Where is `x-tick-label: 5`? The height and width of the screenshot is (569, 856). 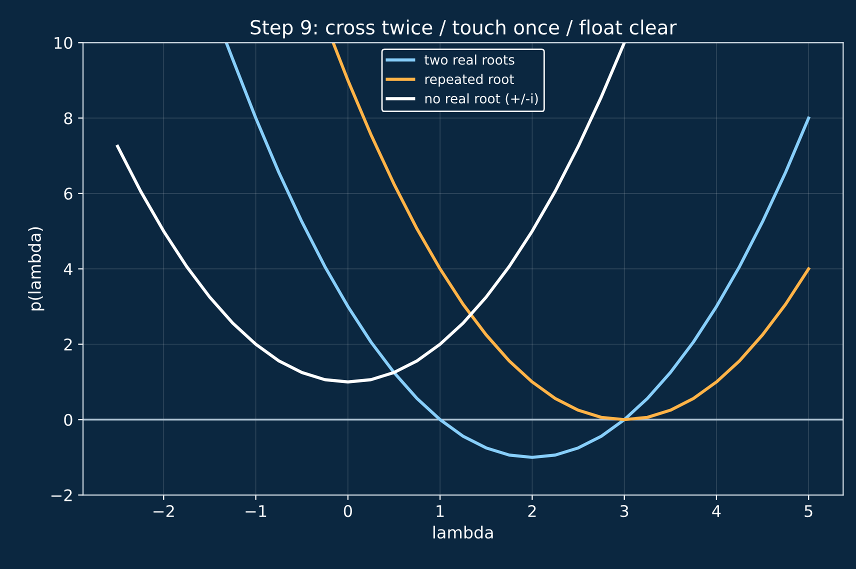
x-tick-label: 5 is located at coordinates (808, 511).